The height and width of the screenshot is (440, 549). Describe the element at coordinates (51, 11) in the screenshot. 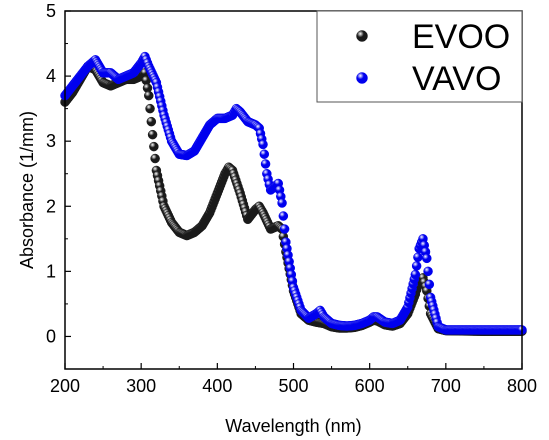

I see `y-tick-label: 5` at that location.